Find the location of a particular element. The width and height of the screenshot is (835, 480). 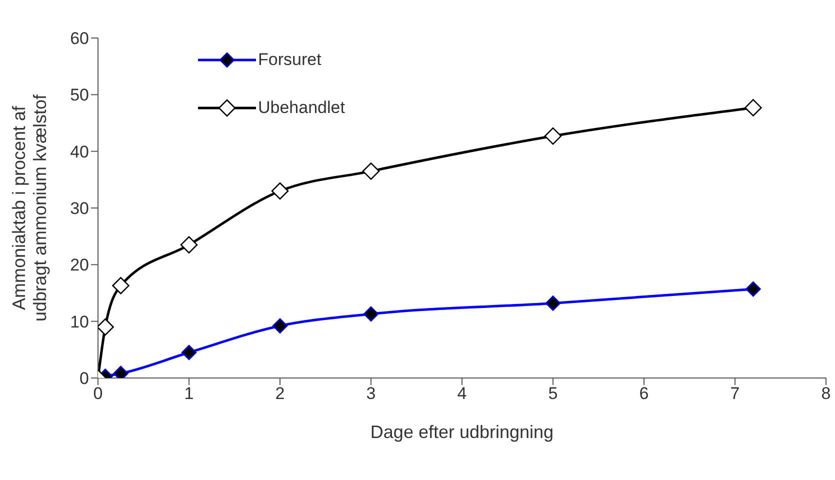

y-tick-label: 50 is located at coordinates (79, 95).